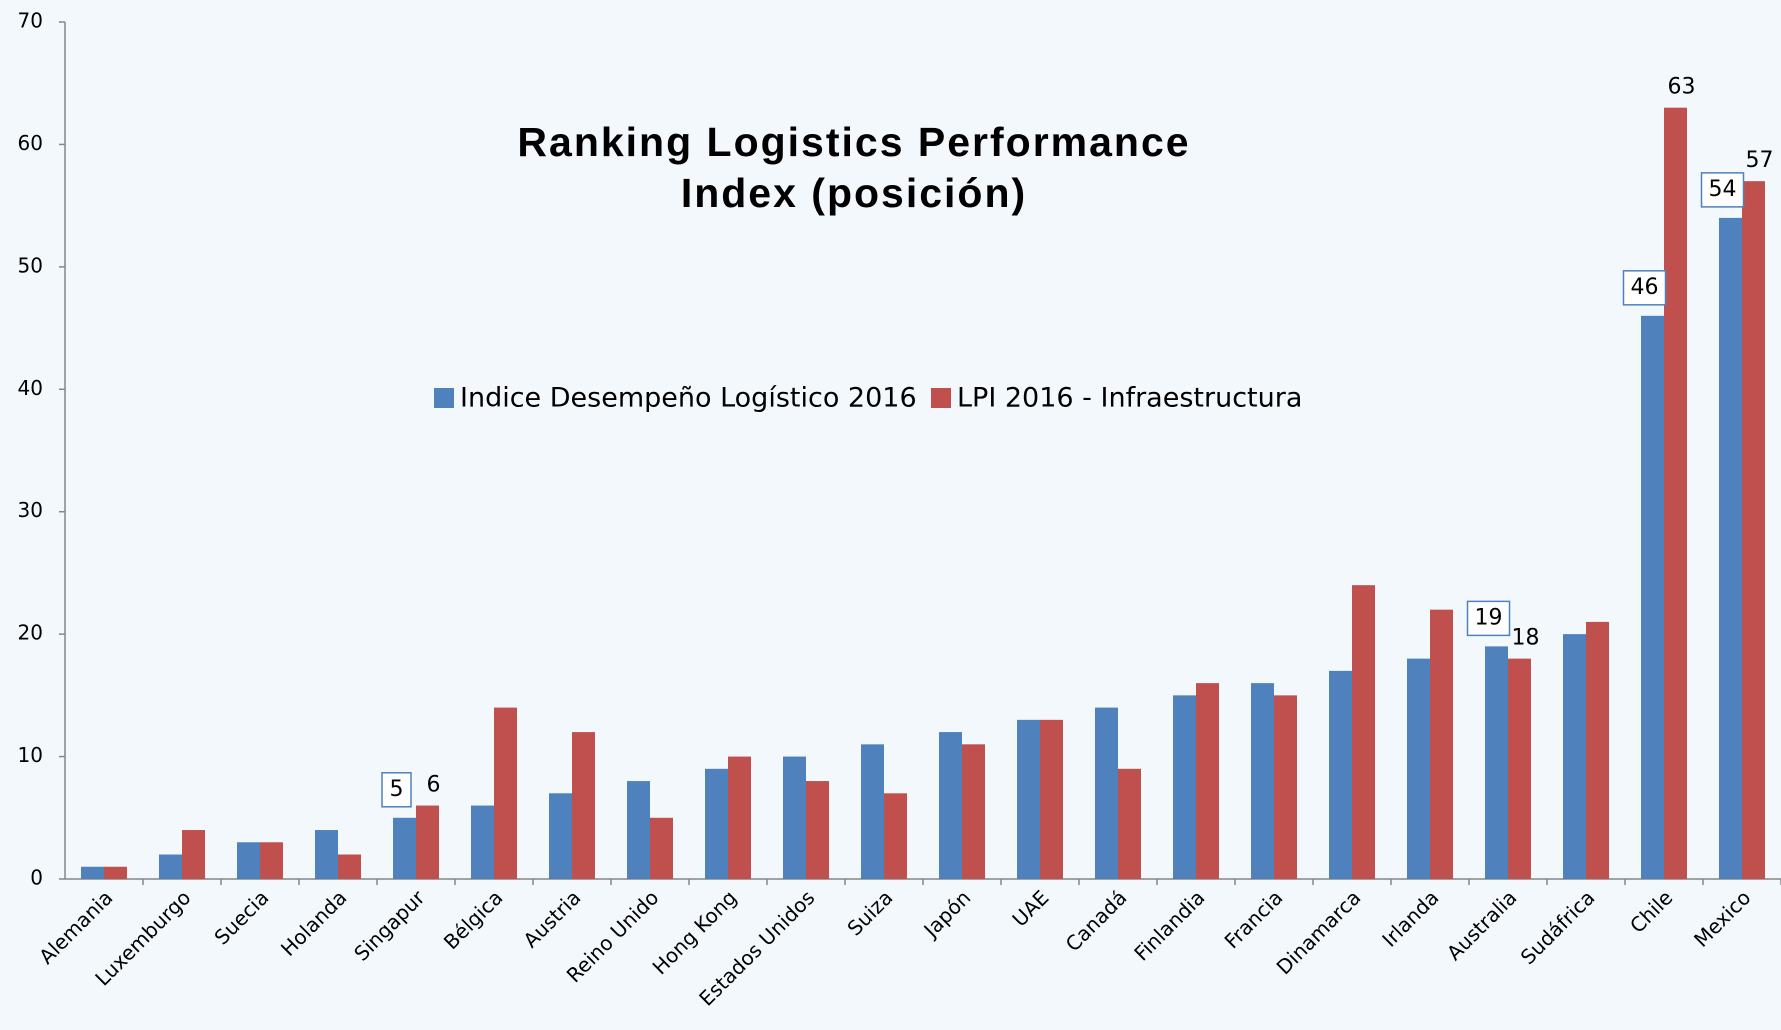  What do you see at coordinates (1558, 927) in the screenshot?
I see `x-tick-label: Sudáfrica` at bounding box center [1558, 927].